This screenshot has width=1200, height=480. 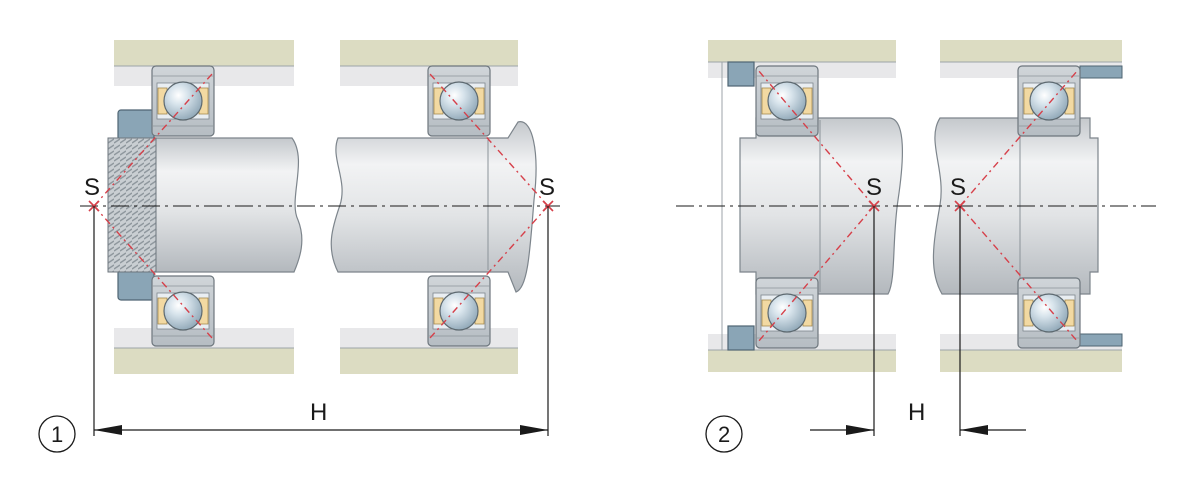 I want to click on bearing-1a-bottom, so click(x=183, y=311).